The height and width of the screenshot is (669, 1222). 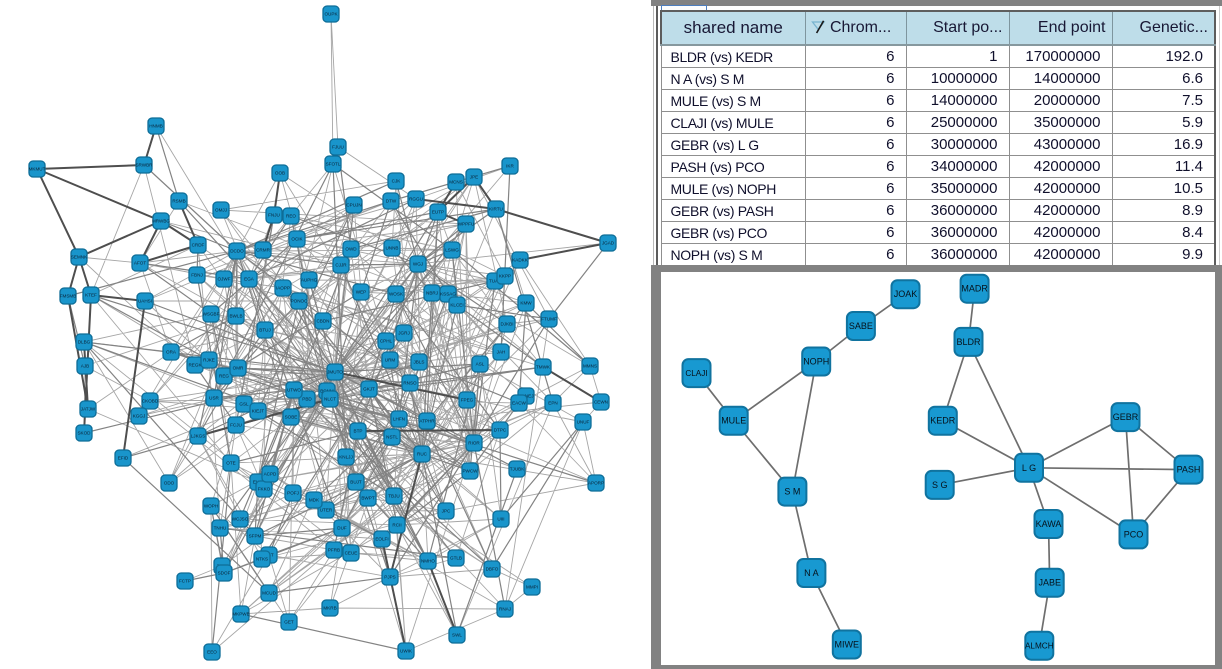 I want to click on svg-text: DUF, so click(x=342, y=528).